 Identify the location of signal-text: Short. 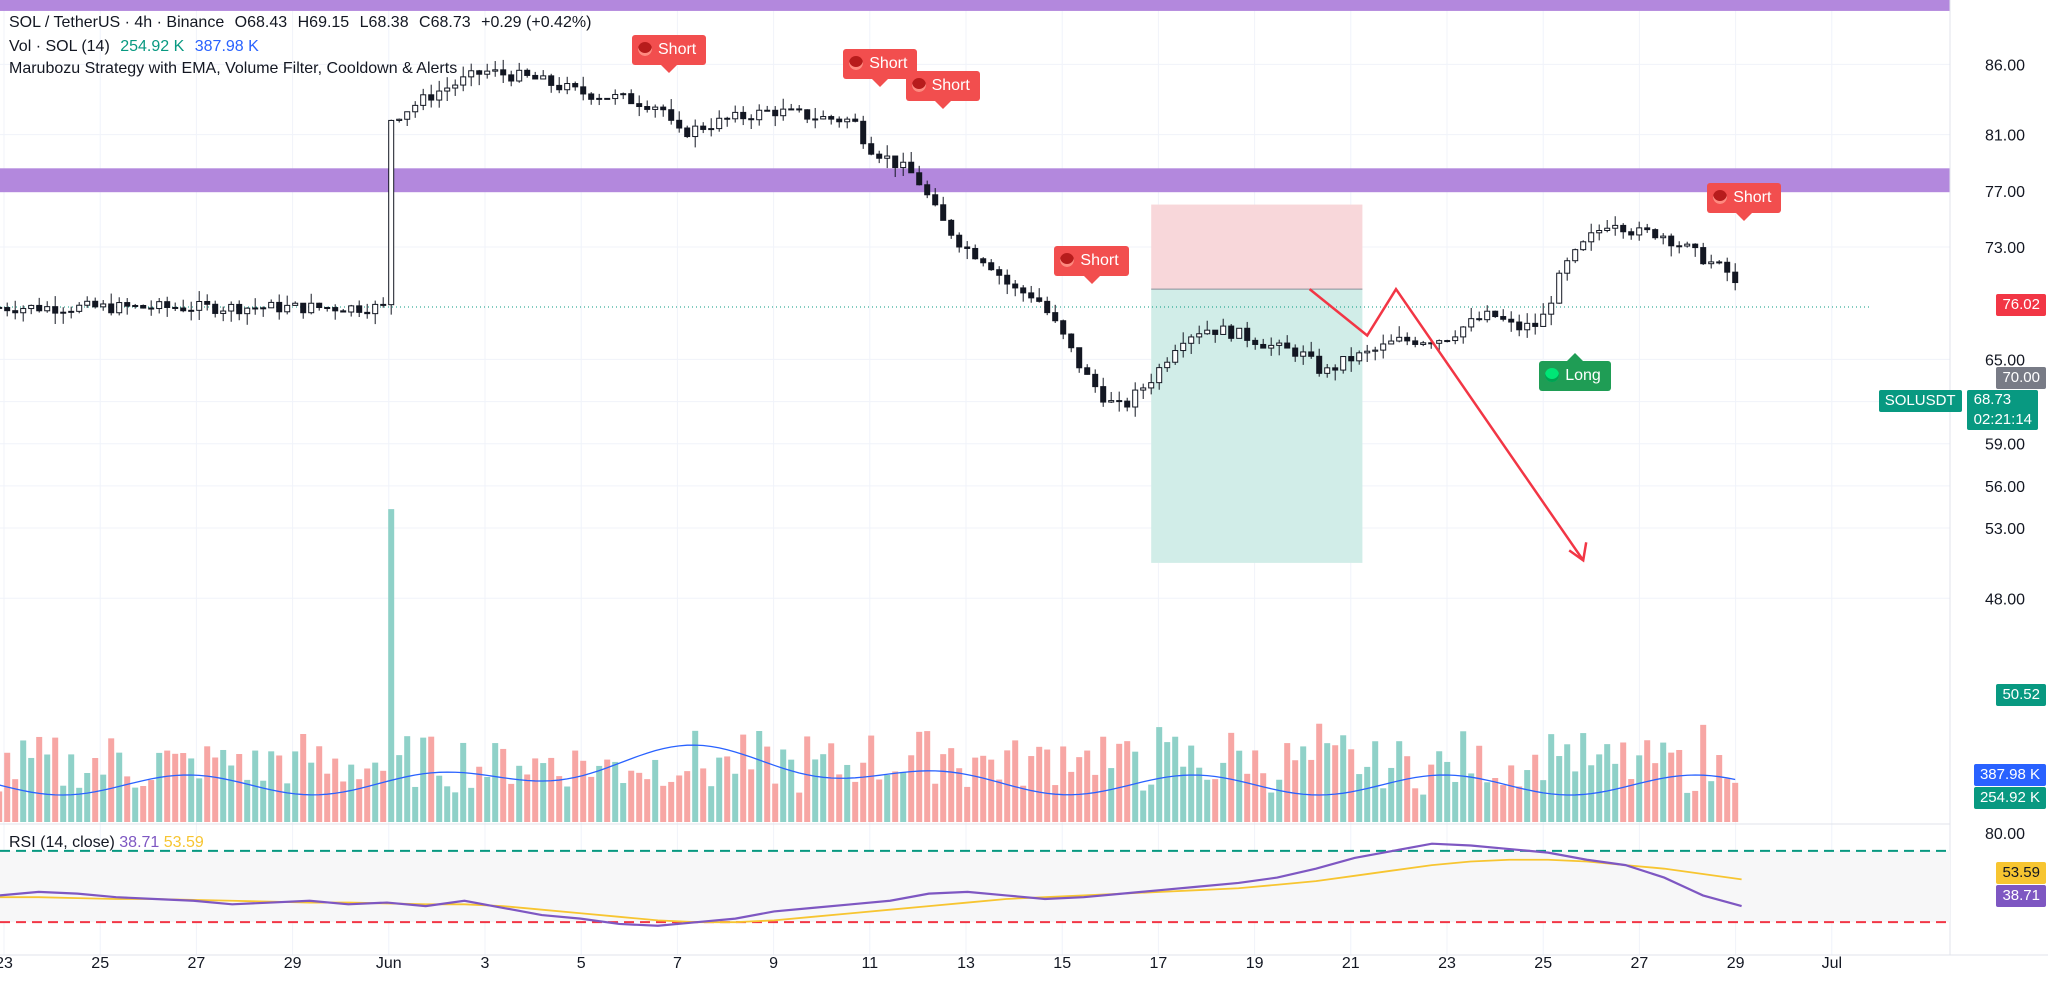
(1752, 197).